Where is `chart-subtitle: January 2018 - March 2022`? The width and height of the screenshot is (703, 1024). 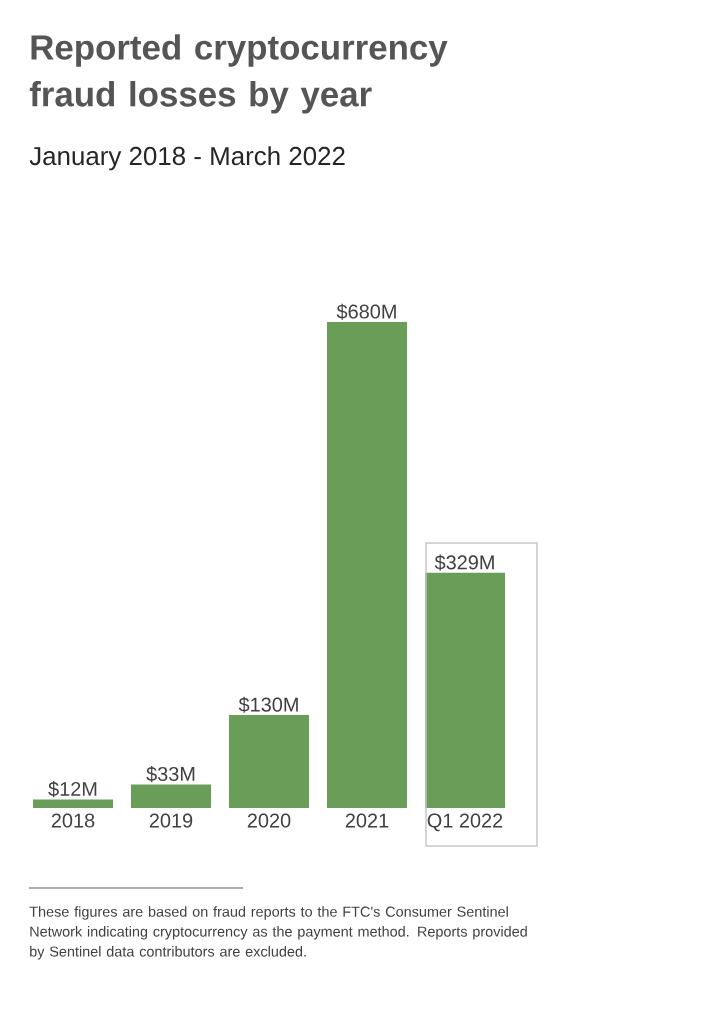 chart-subtitle: January 2018 - March 2022 is located at coordinates (187, 158).